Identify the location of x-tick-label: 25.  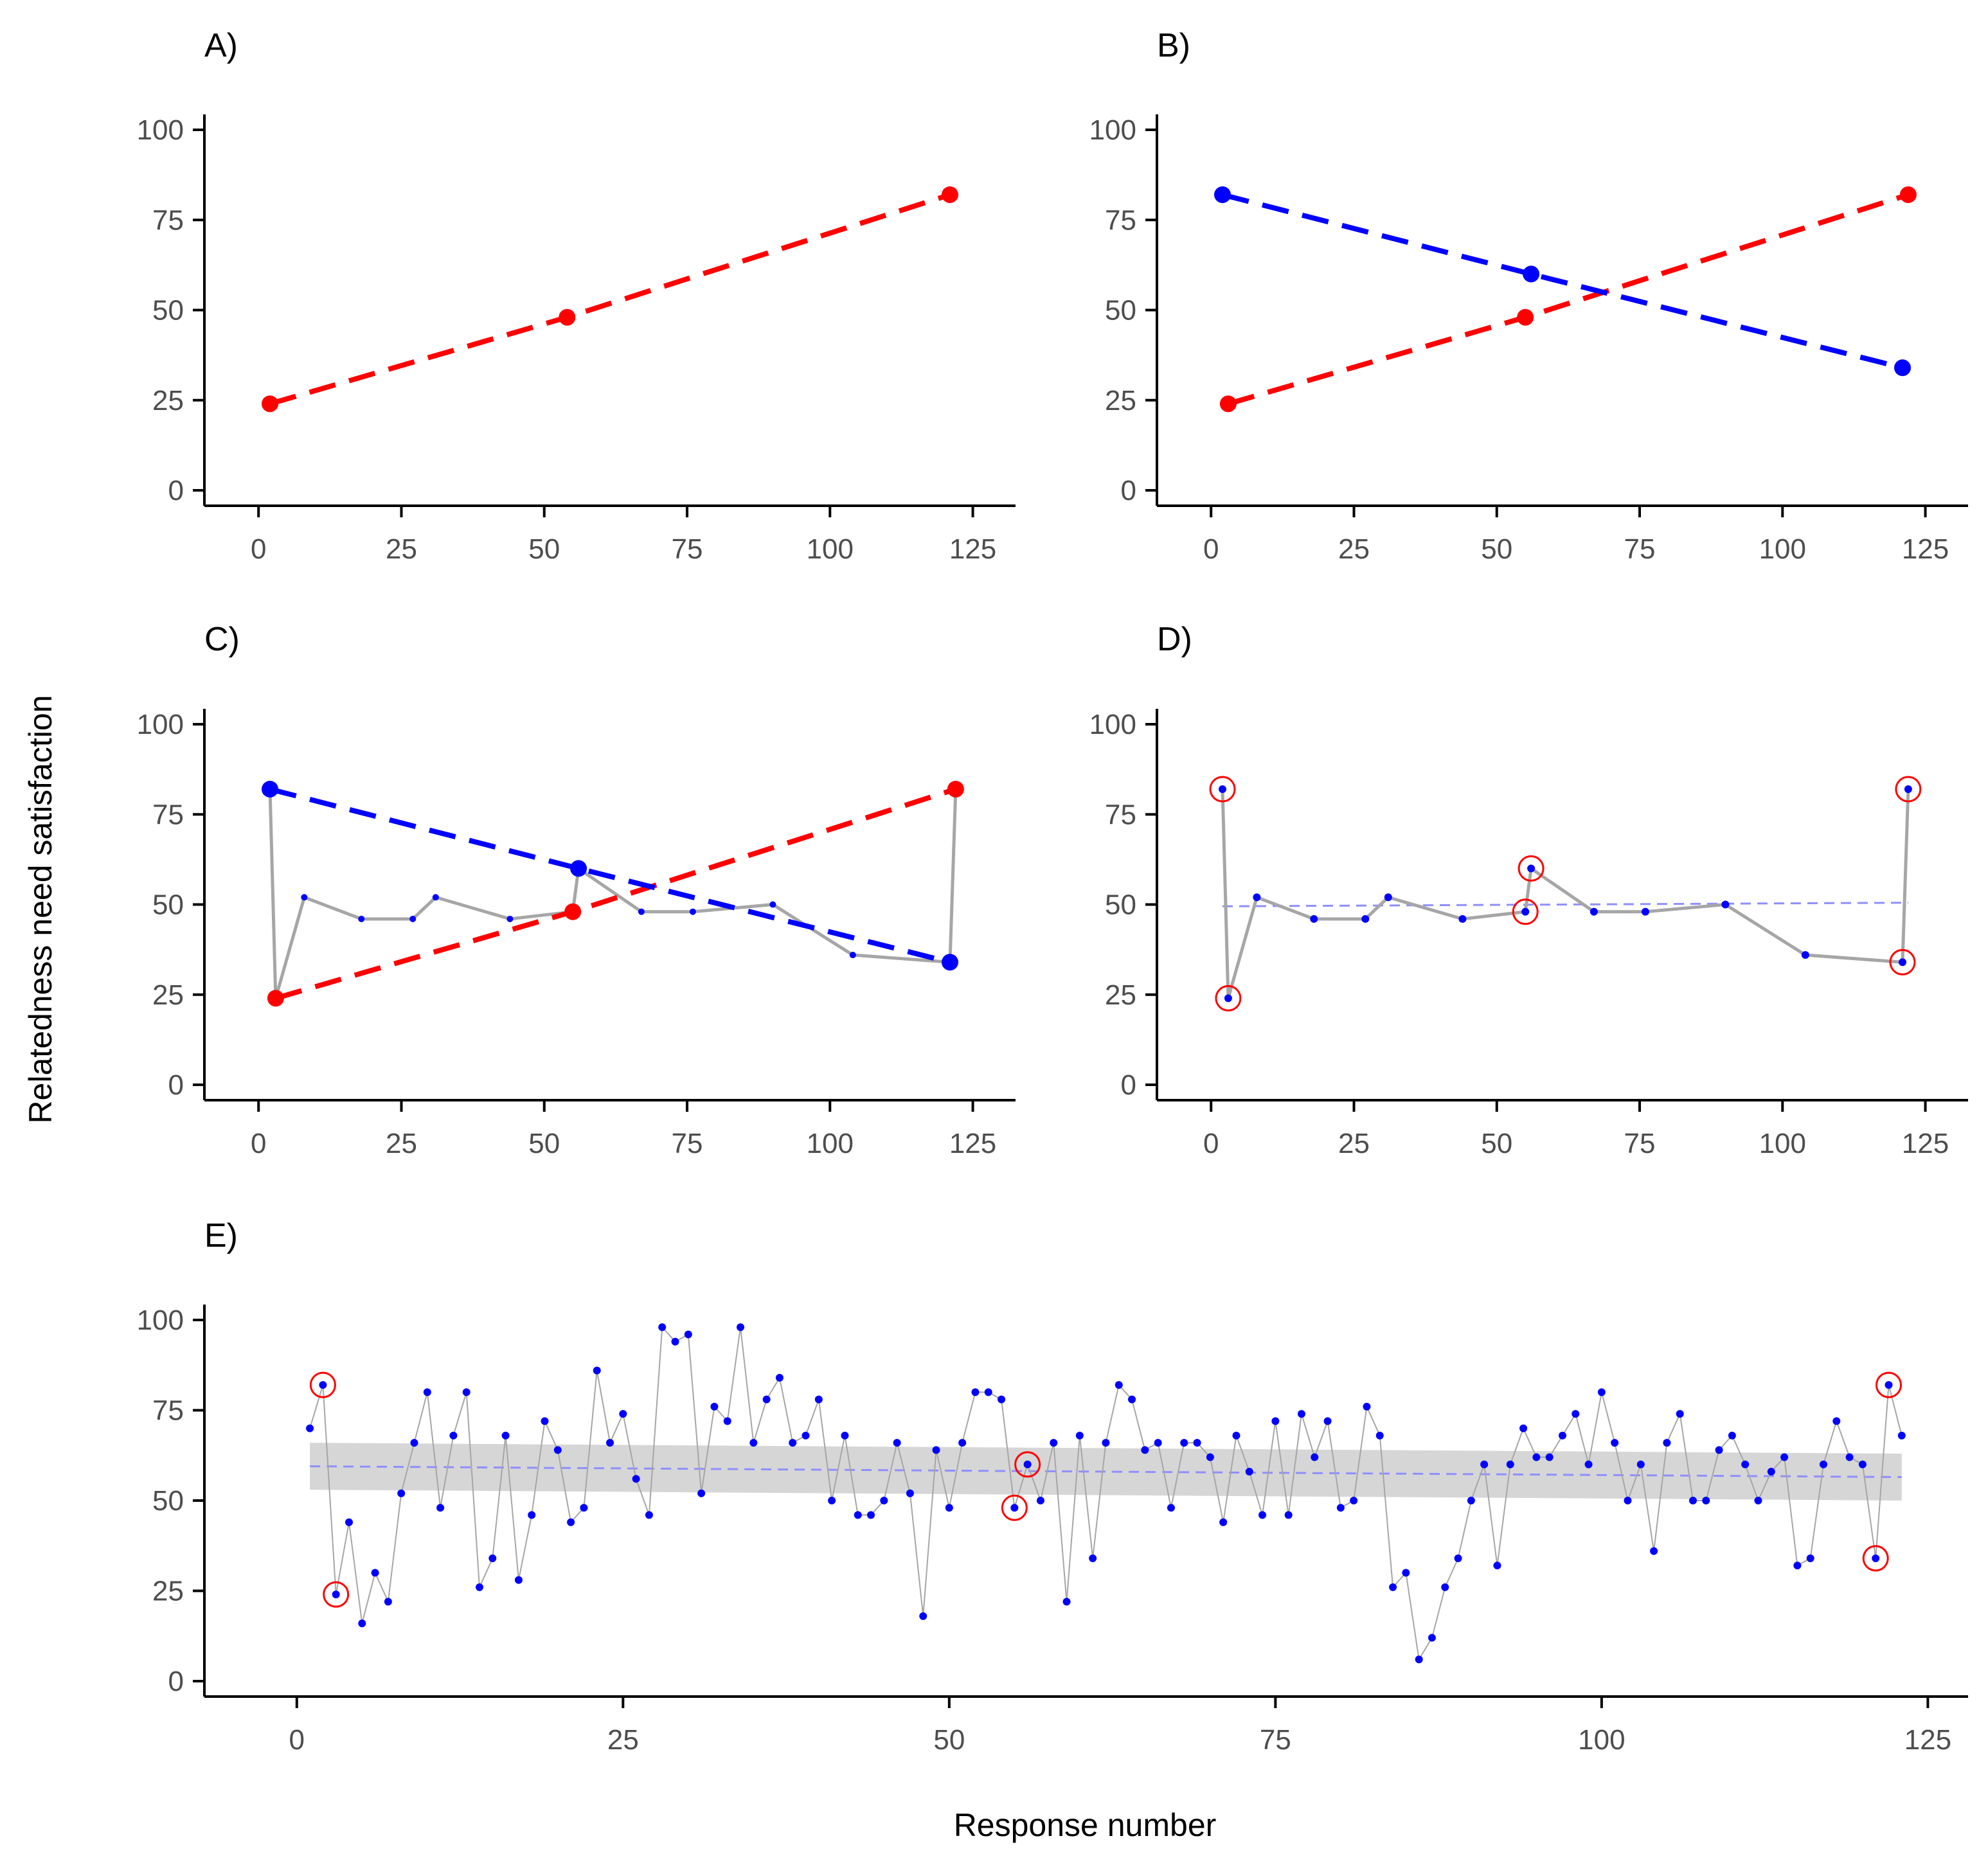
(1354, 549).